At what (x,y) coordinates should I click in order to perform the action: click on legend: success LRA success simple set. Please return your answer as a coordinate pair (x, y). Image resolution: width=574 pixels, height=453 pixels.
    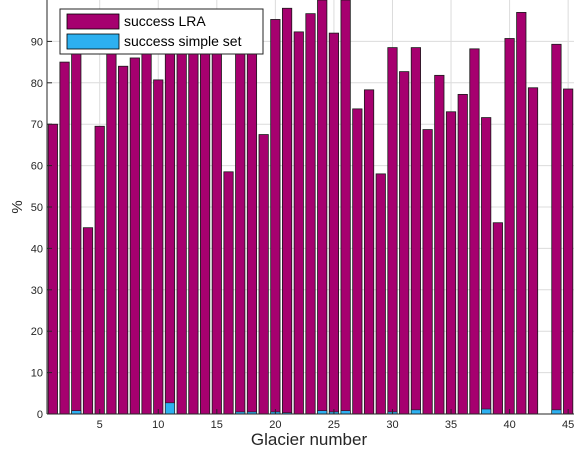
    Looking at the image, I should click on (161, 31).